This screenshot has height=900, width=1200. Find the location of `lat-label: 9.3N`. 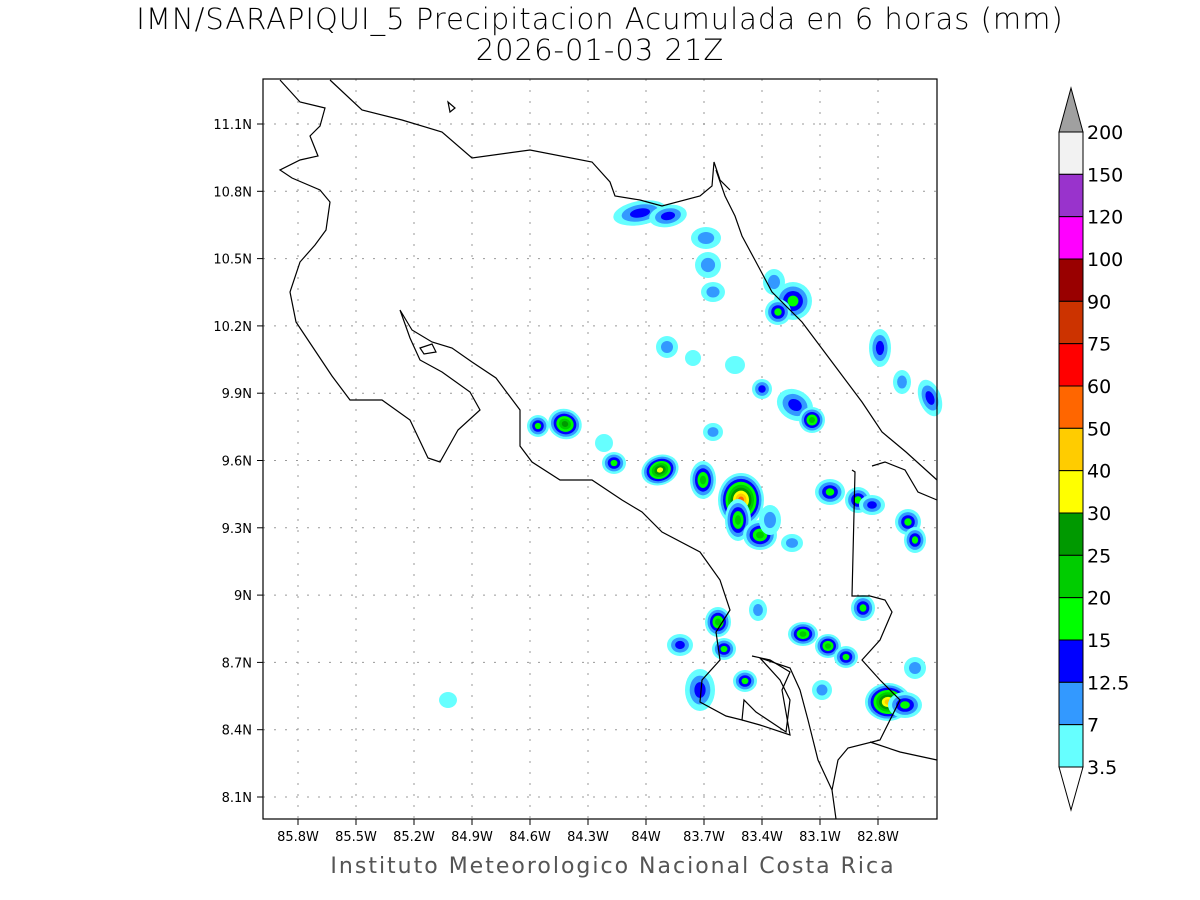

lat-label: 9.3N is located at coordinates (237, 529).